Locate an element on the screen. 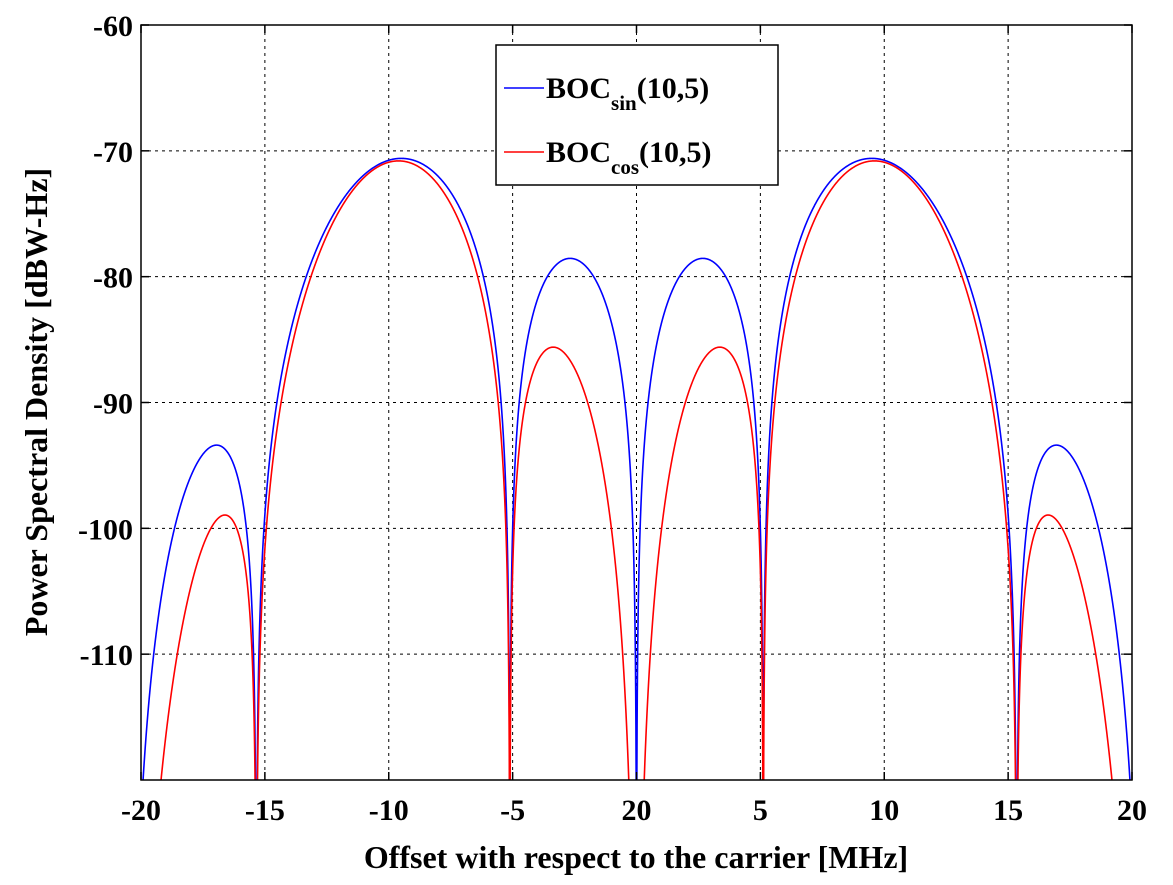  x-tick-label: -20 is located at coordinates (141, 810).